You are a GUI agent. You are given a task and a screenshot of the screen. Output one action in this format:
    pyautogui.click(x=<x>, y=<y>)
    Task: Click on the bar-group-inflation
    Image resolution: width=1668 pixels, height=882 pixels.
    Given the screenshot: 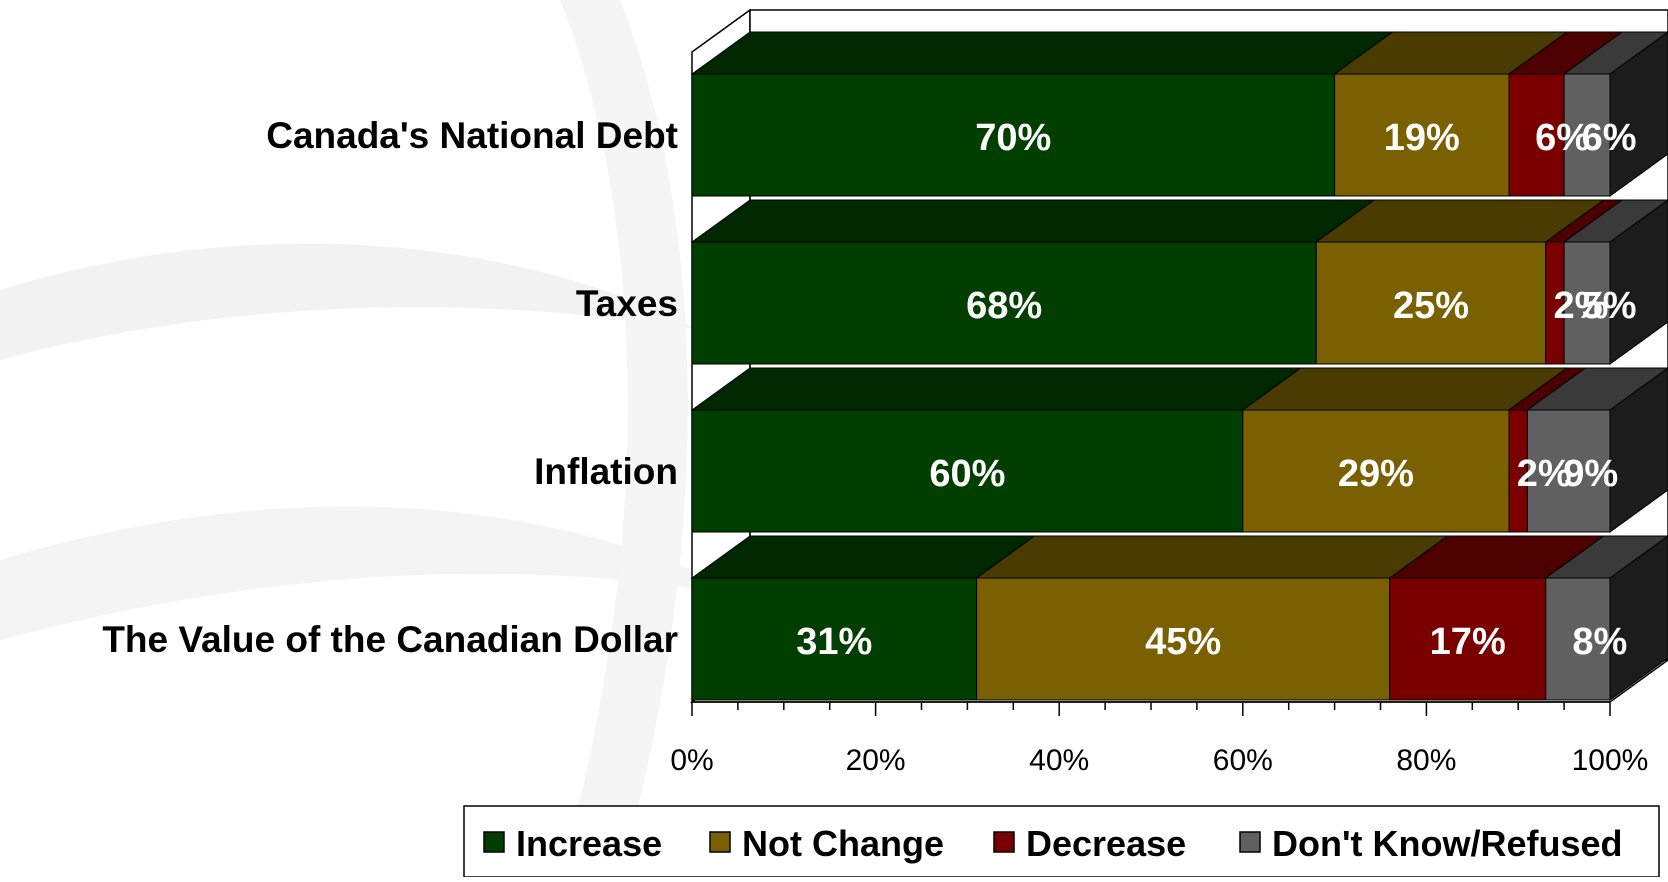 What is the action you would take?
    pyautogui.click(x=1179, y=450)
    